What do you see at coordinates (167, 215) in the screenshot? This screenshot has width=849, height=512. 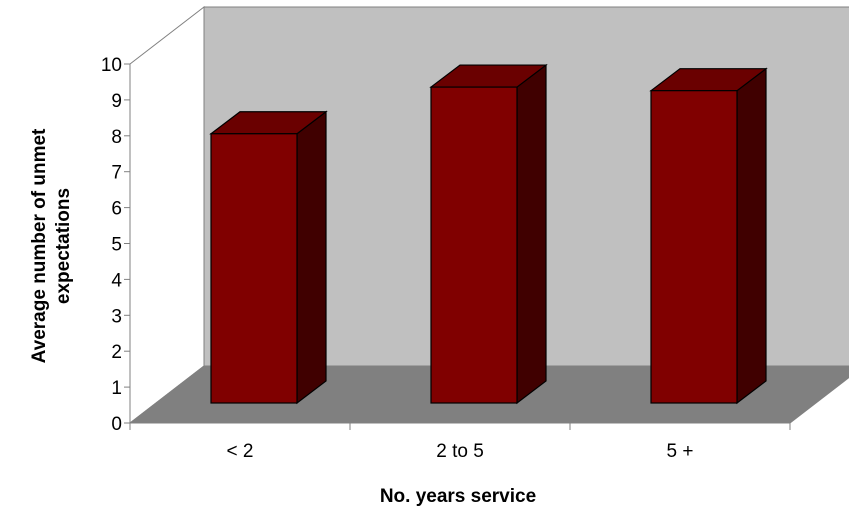 I see `side-wall` at bounding box center [167, 215].